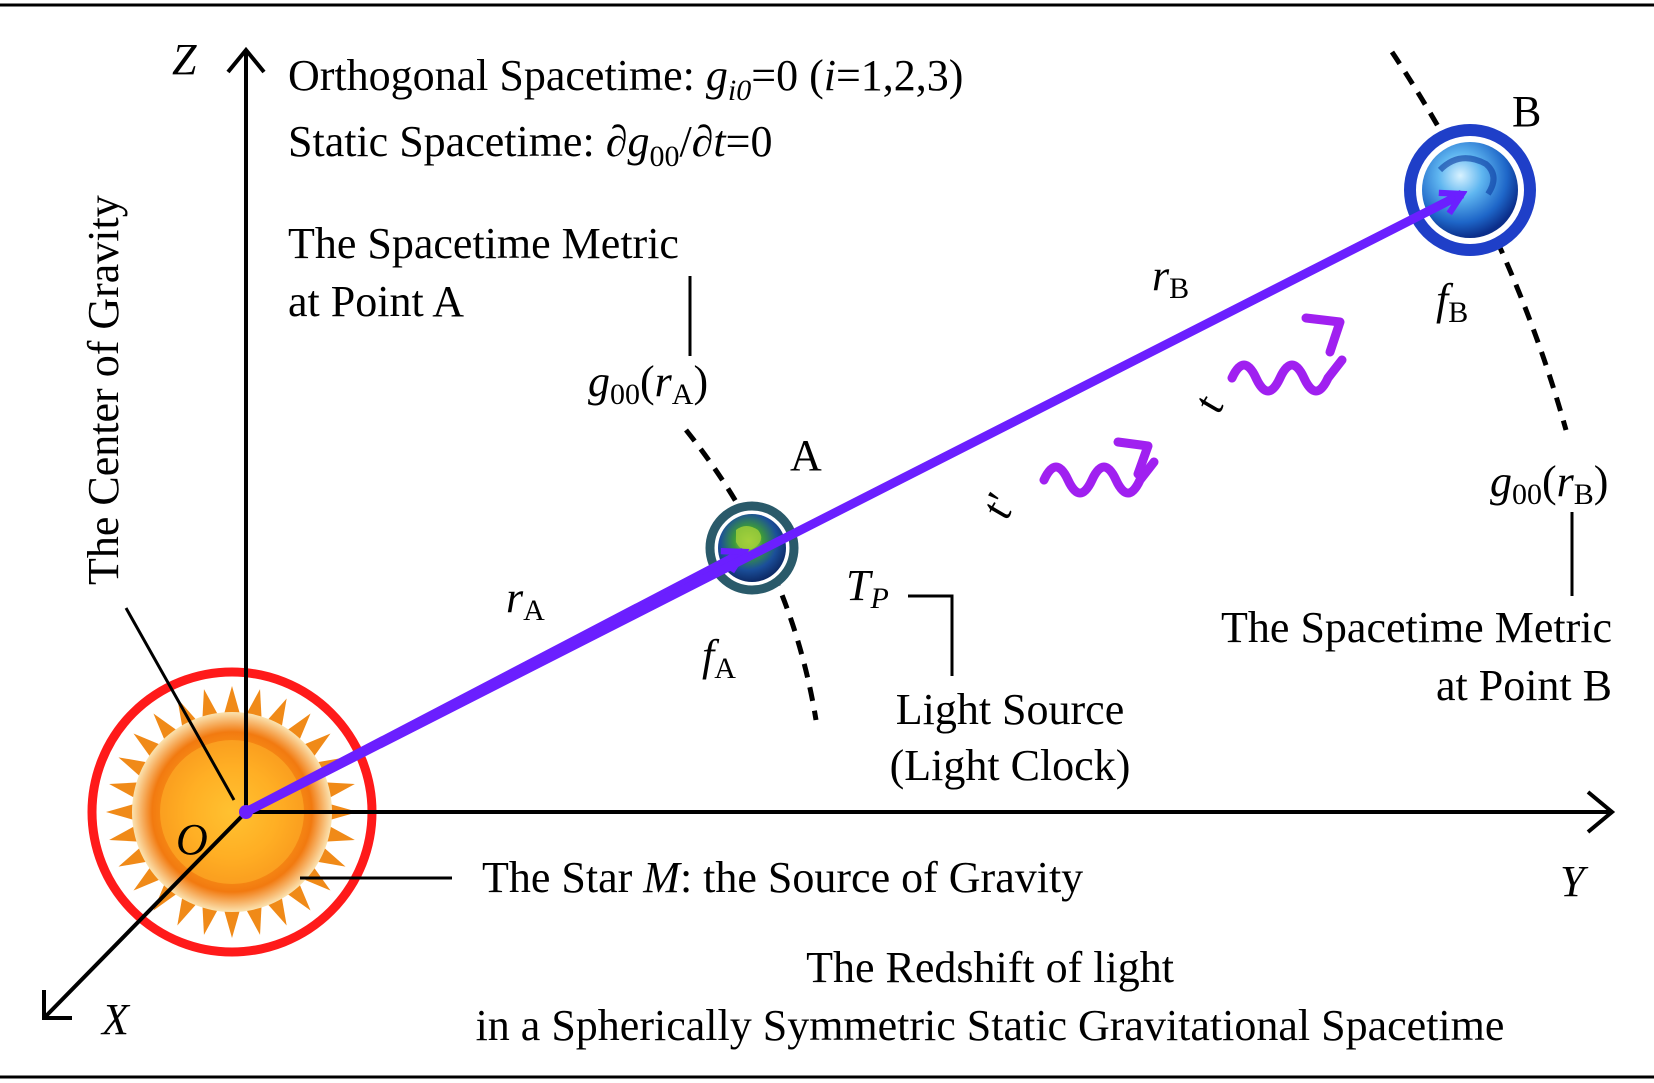 The width and height of the screenshot is (1654, 1083). I want to click on r-a-label: rA, so click(525, 600).